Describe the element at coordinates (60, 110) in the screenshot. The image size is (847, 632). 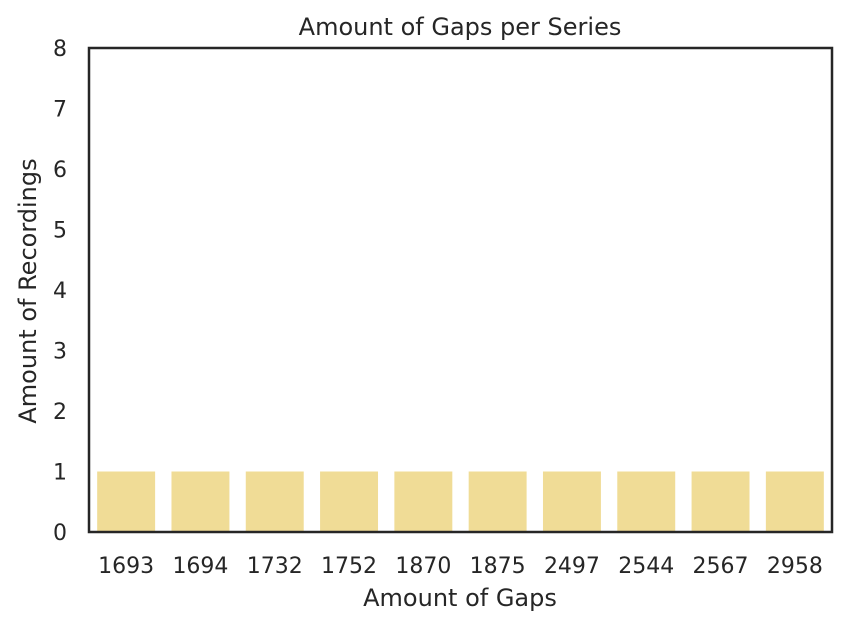
I see `y-tick-label-7: 7` at that location.